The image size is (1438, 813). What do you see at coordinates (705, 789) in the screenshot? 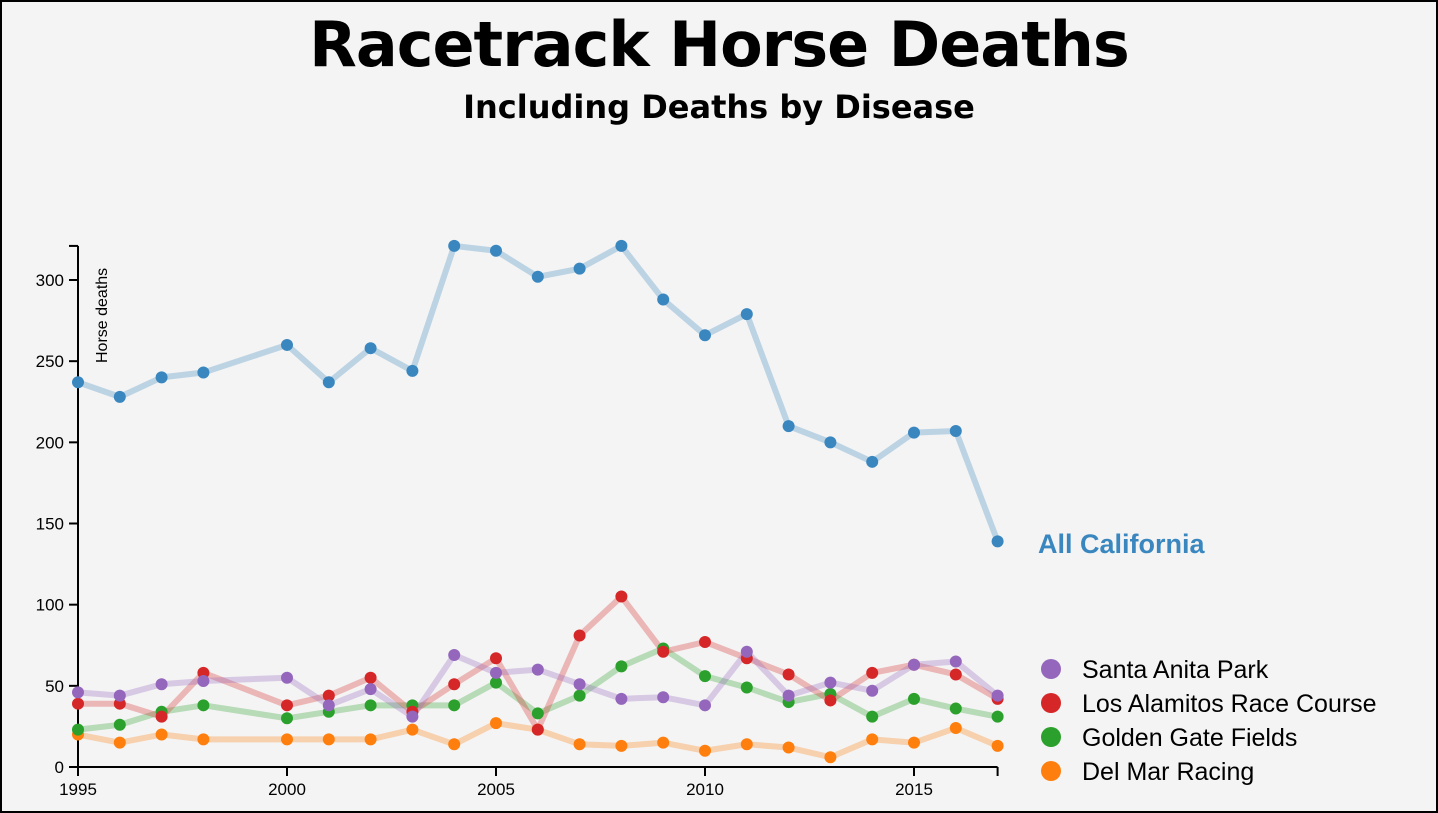
I see `x-tick-label: 2010` at bounding box center [705, 789].